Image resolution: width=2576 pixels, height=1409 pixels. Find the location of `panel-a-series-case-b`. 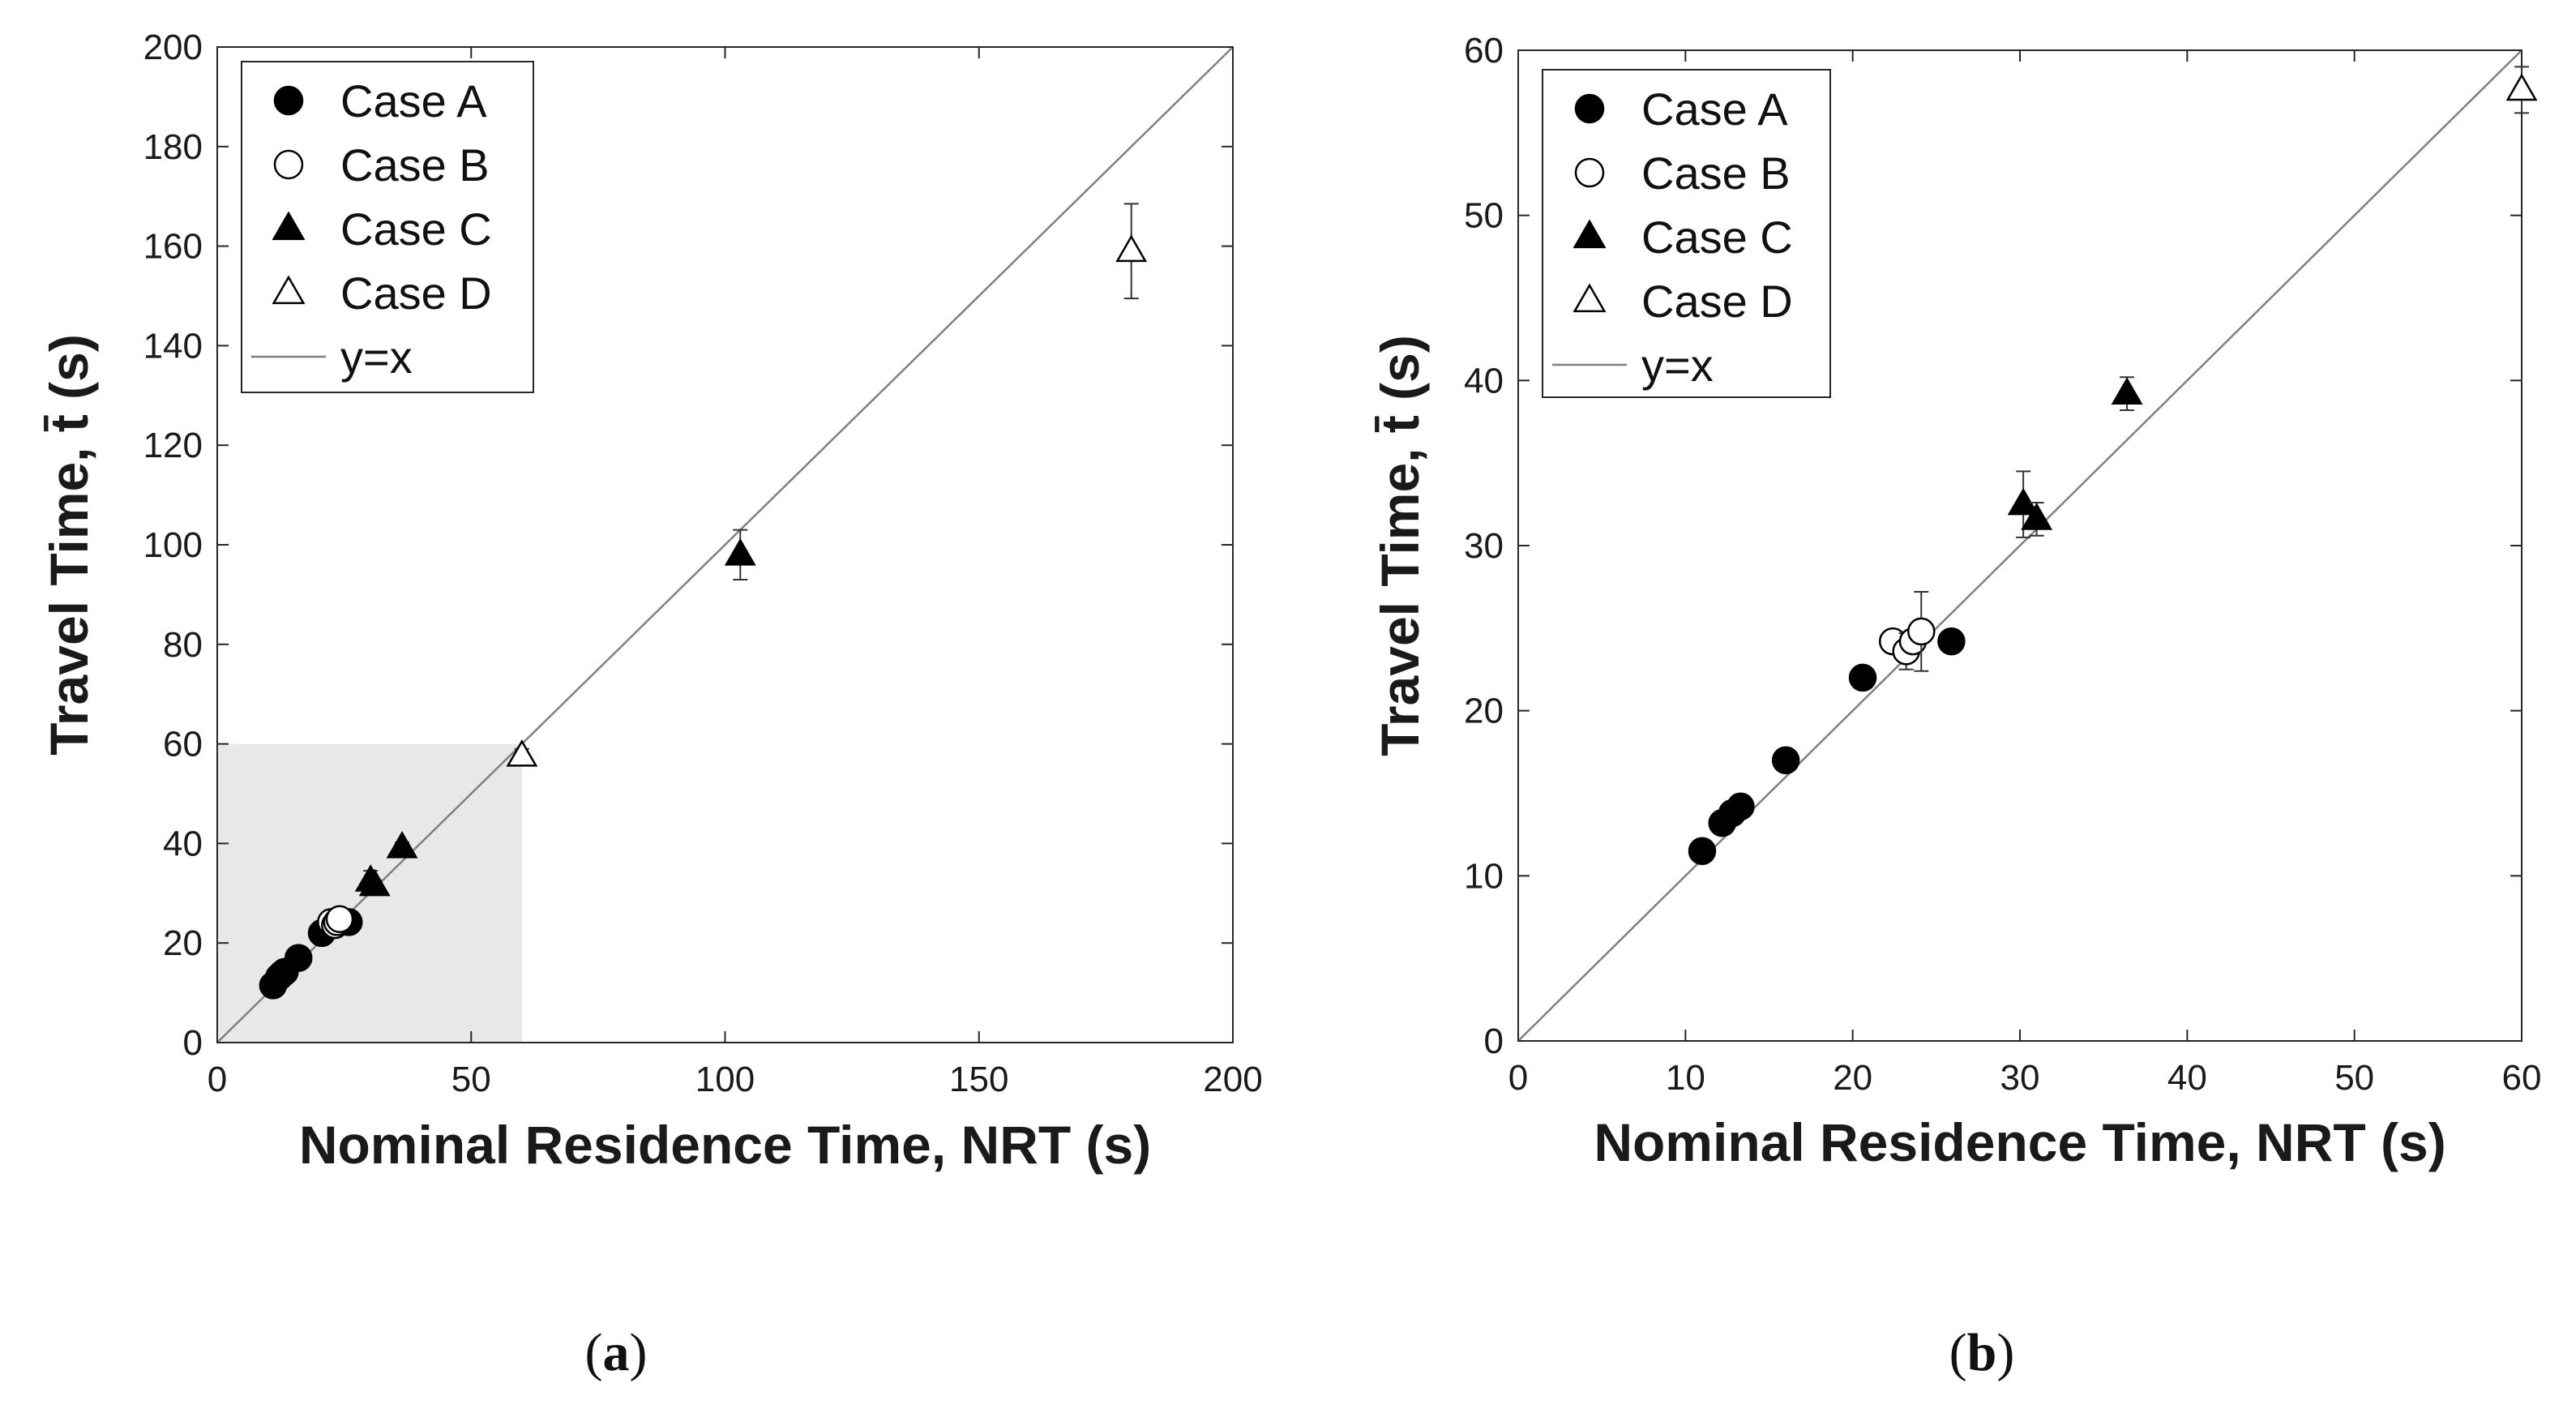

panel-a-series-case-b is located at coordinates (335, 922).